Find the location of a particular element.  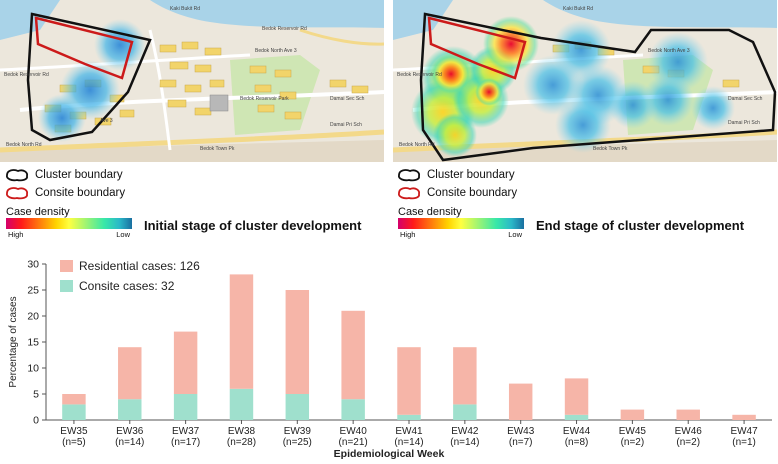

legend-consite-boundary: Consite boundary is located at coordinates (456, 193).